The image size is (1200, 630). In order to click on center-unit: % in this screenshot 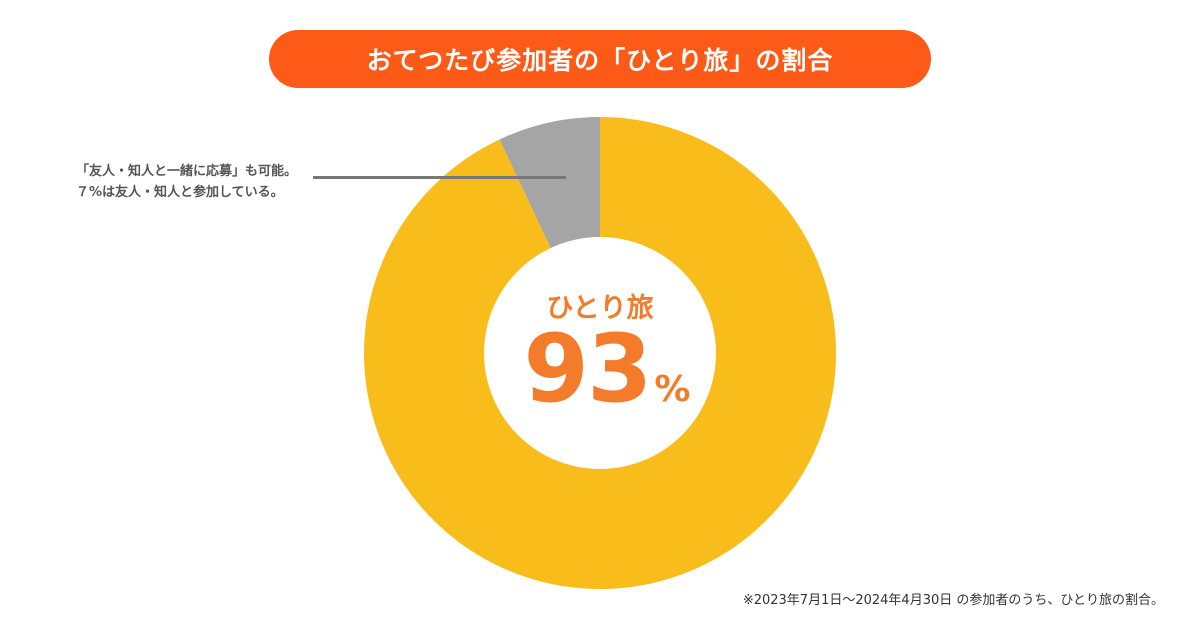, I will do `click(672, 389)`.